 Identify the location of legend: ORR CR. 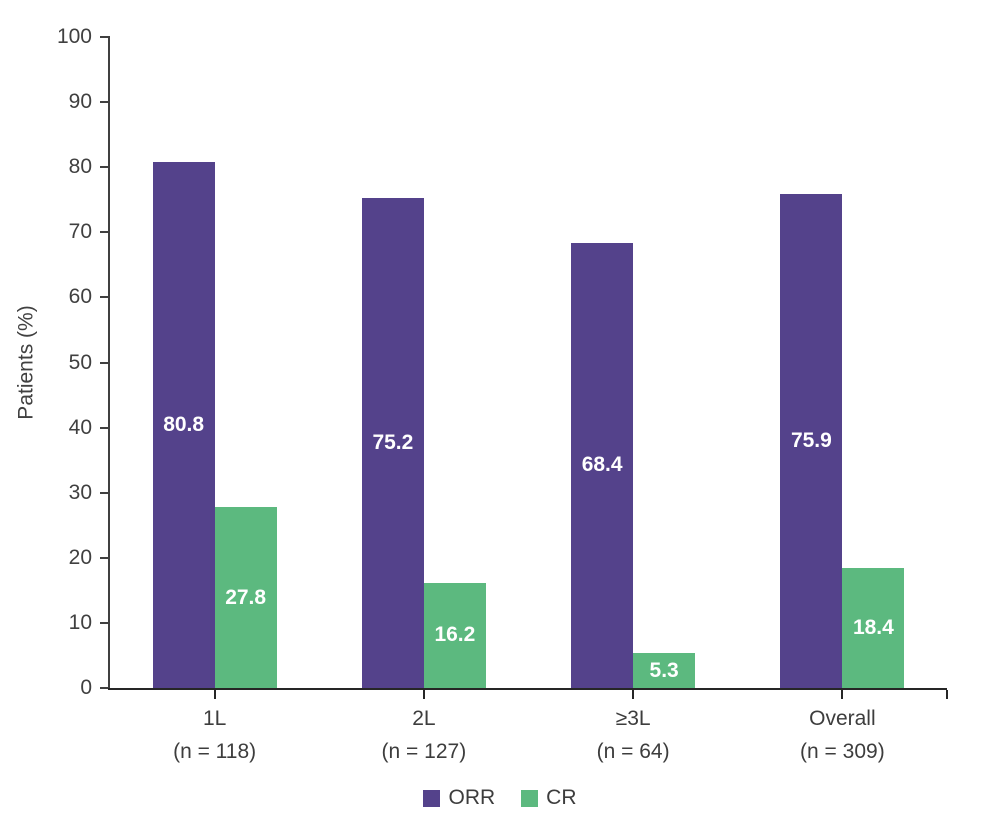
(500, 798).